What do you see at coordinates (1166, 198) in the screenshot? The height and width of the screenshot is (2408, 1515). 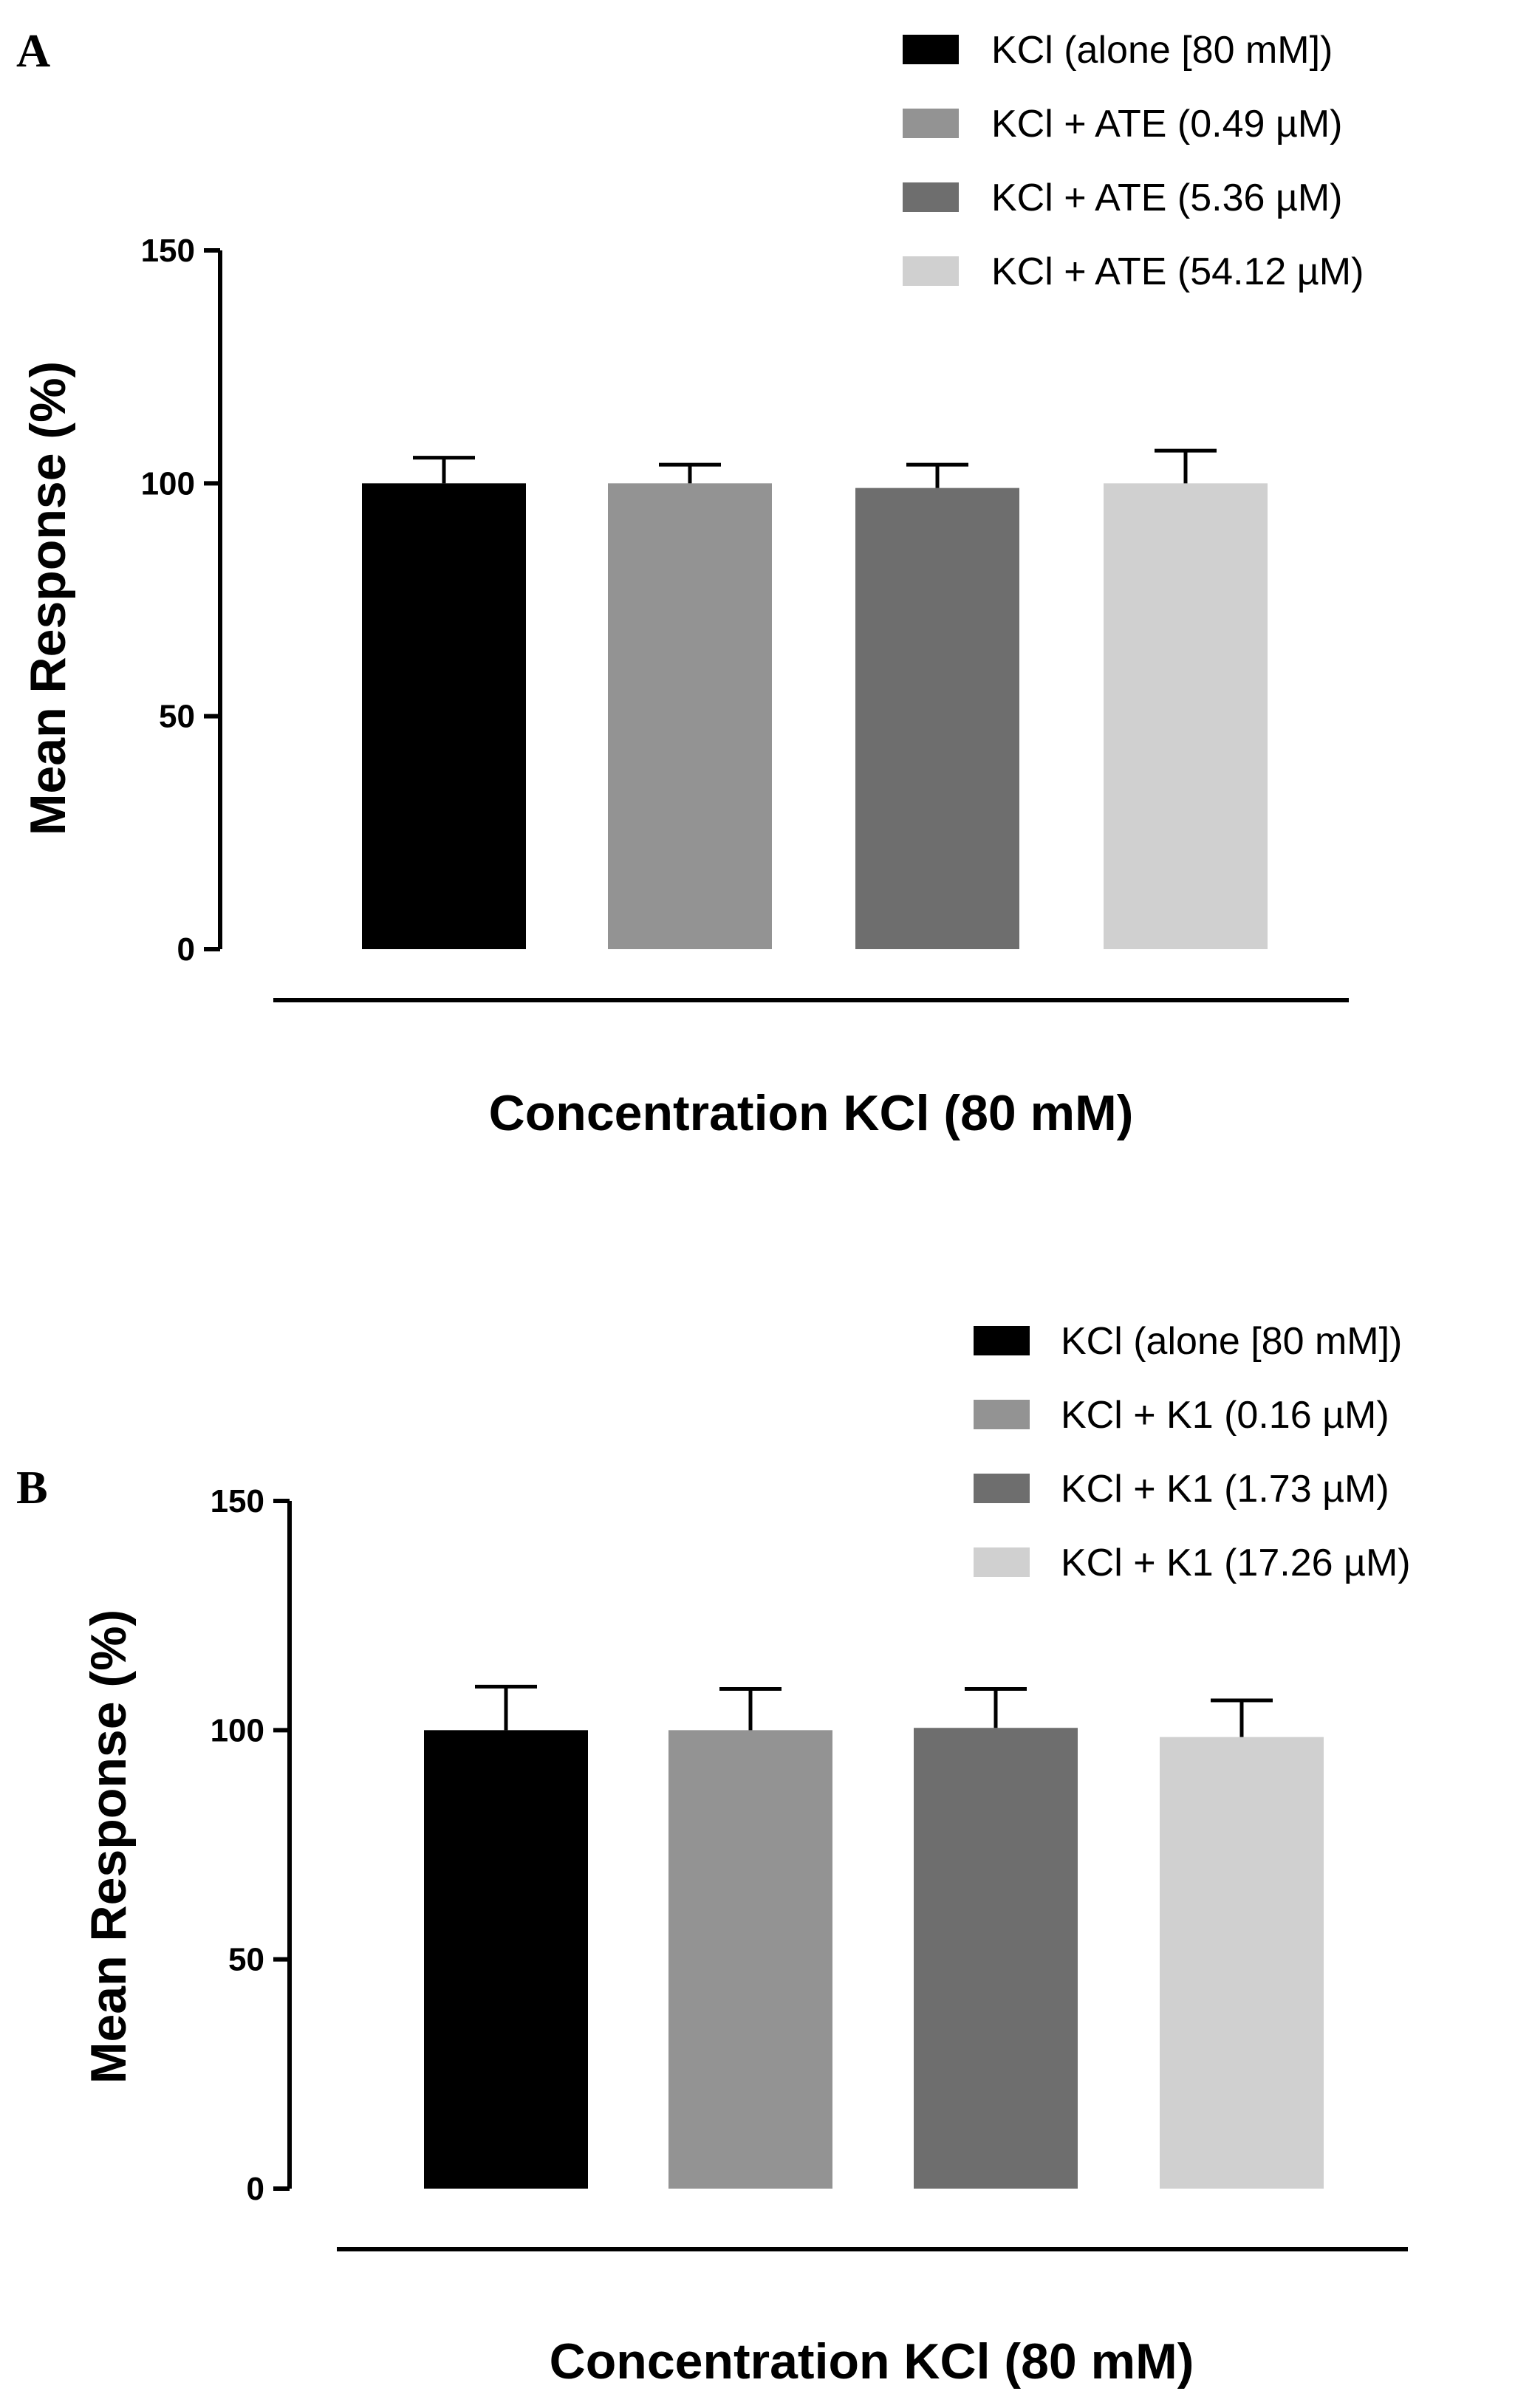 I see `legend-label: KCl + ATE (5.36 µM)` at bounding box center [1166, 198].